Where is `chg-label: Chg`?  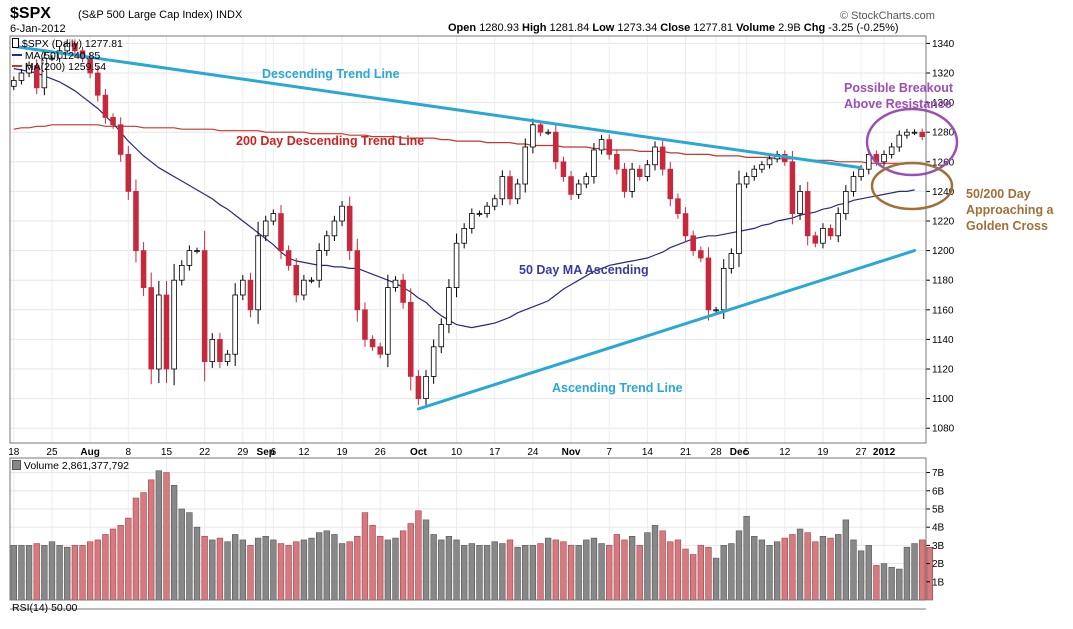
chg-label: Chg is located at coordinates (814, 28).